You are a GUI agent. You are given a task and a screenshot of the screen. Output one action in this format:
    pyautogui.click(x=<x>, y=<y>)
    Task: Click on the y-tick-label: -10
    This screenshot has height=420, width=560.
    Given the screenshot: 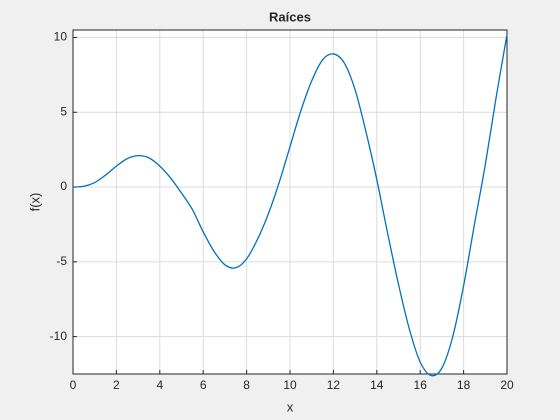 What is the action you would take?
    pyautogui.click(x=59, y=336)
    